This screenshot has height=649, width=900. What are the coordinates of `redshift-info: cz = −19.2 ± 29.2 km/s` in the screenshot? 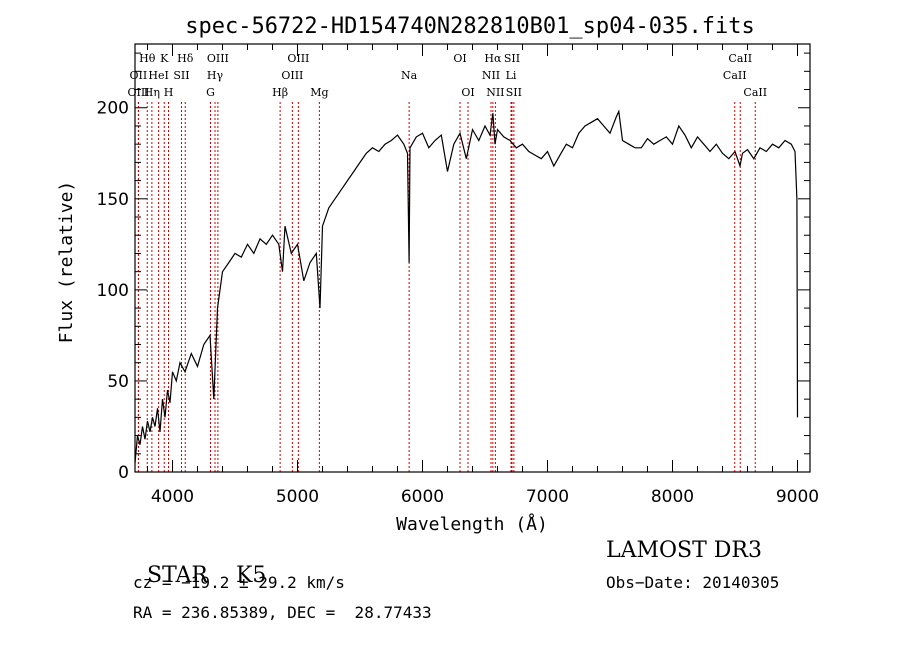 It's located at (239, 582).